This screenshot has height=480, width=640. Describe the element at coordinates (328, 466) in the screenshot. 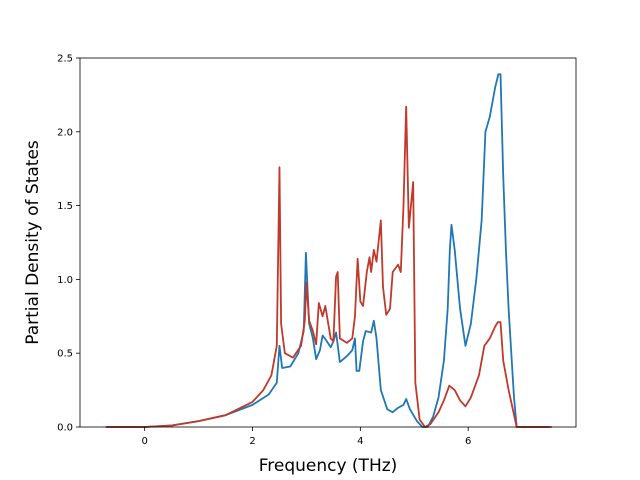

I see `x-axis-label: Frequency (THz)` at that location.